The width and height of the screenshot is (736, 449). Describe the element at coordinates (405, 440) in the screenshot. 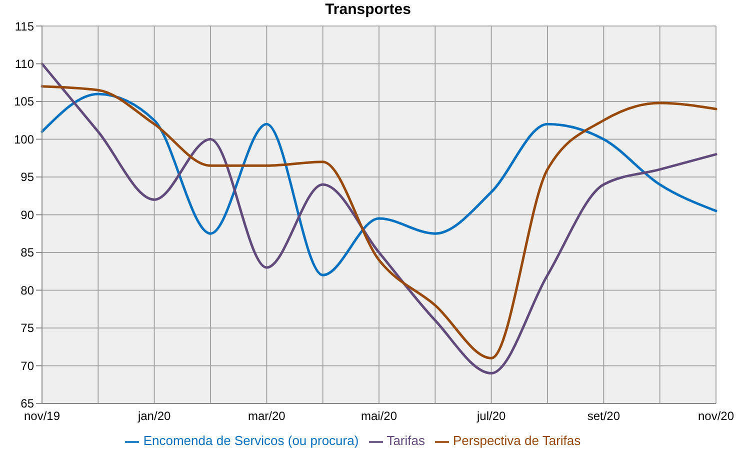

I see `legend-label: Tarifas` at that location.